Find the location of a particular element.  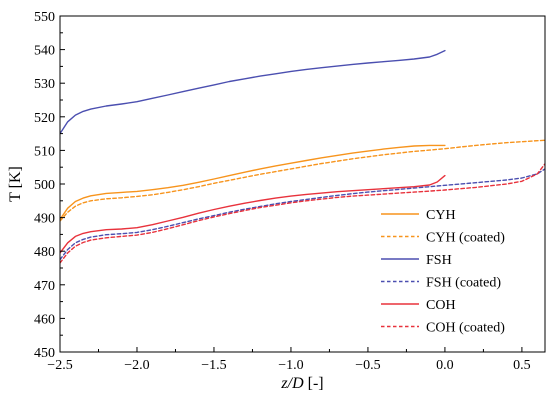

legend-label-2: FSH is located at coordinates (439, 260).